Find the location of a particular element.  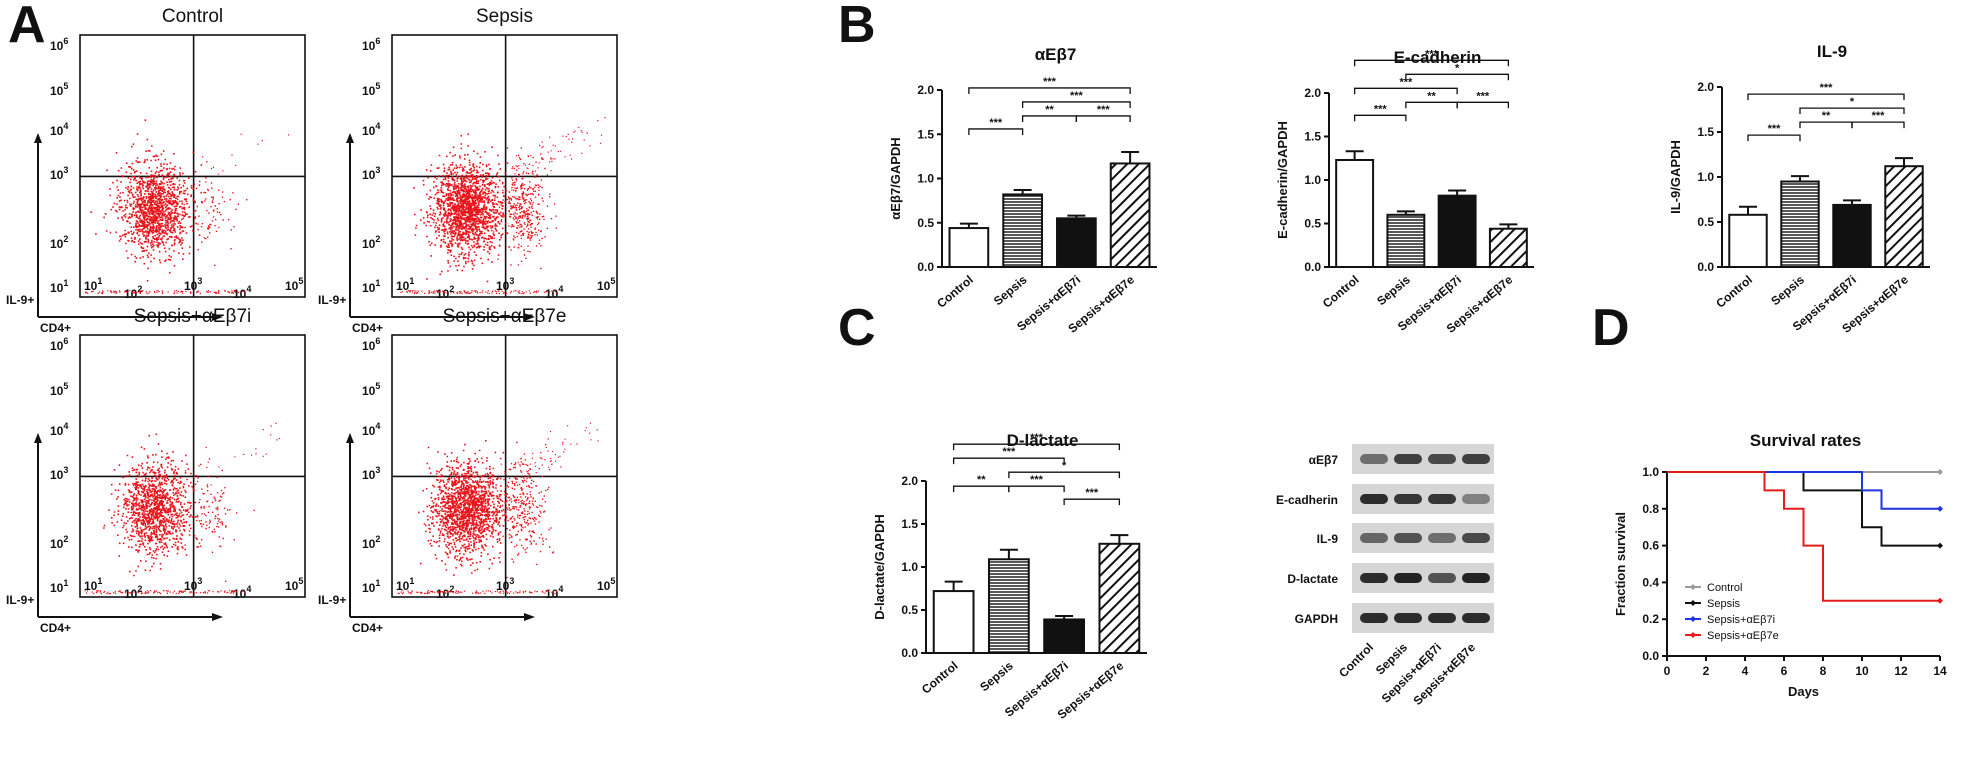

chart-title: Survival rates is located at coordinates (1806, 440).